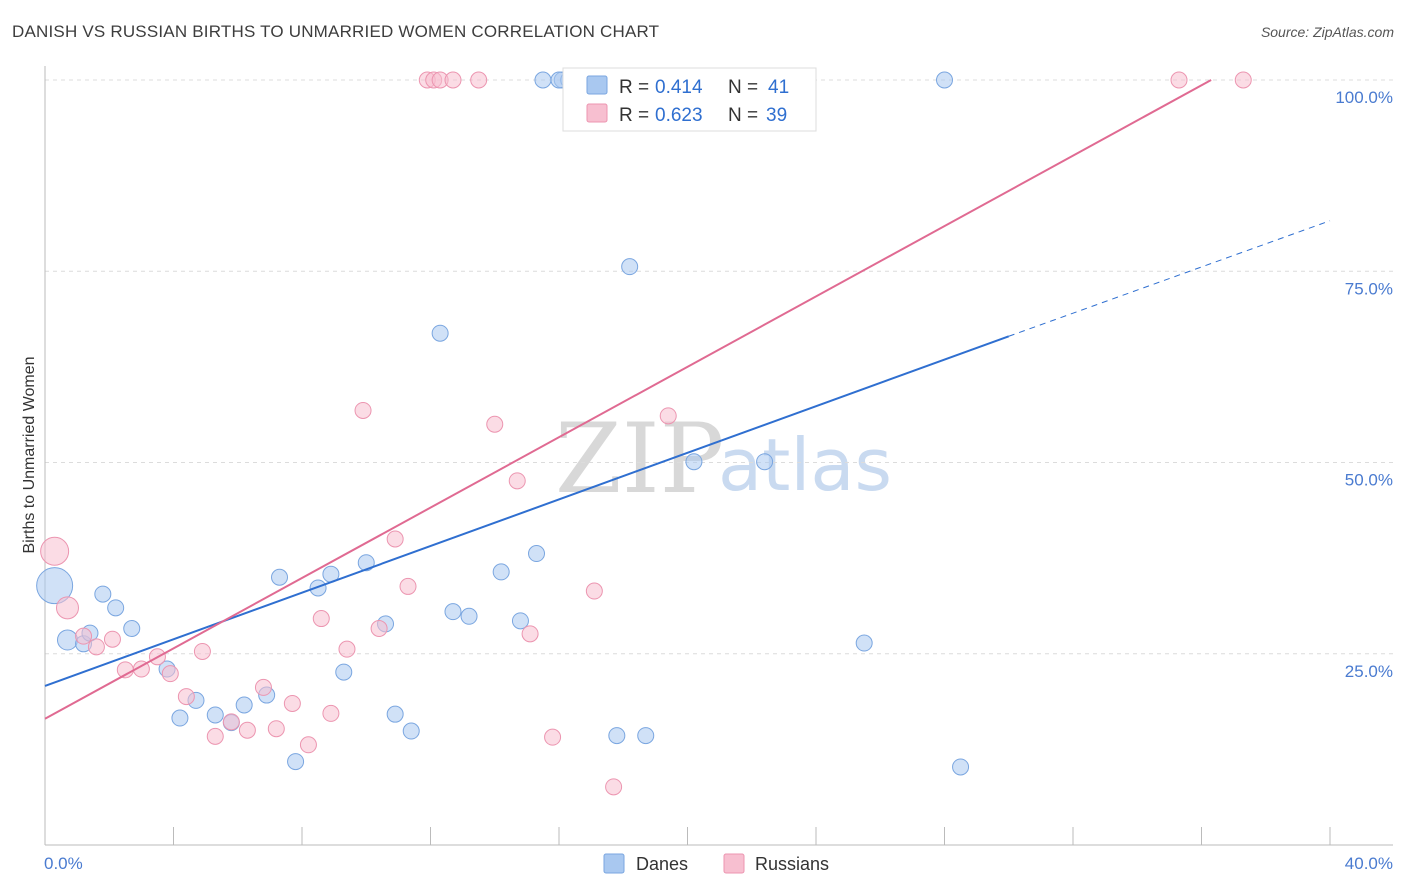  Describe the element at coordinates (634, 87) in the screenshot. I see `legend-r-label-danes: R =` at that location.